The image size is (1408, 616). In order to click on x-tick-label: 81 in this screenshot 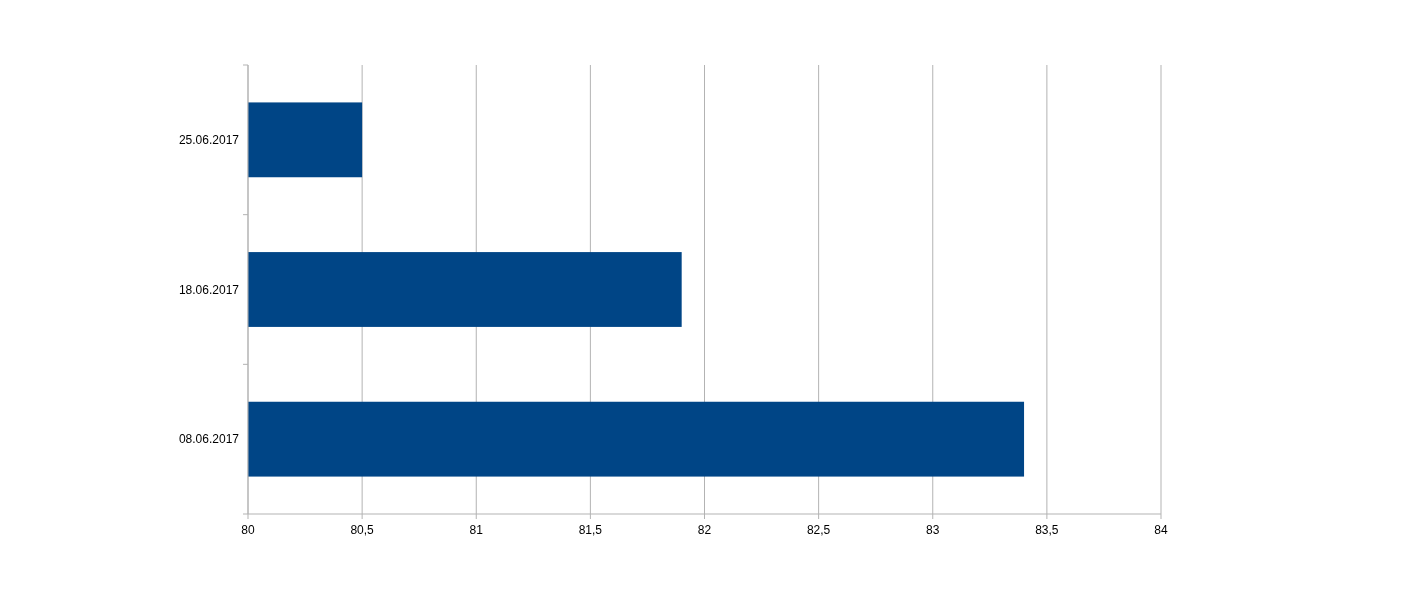, I will do `click(476, 530)`.